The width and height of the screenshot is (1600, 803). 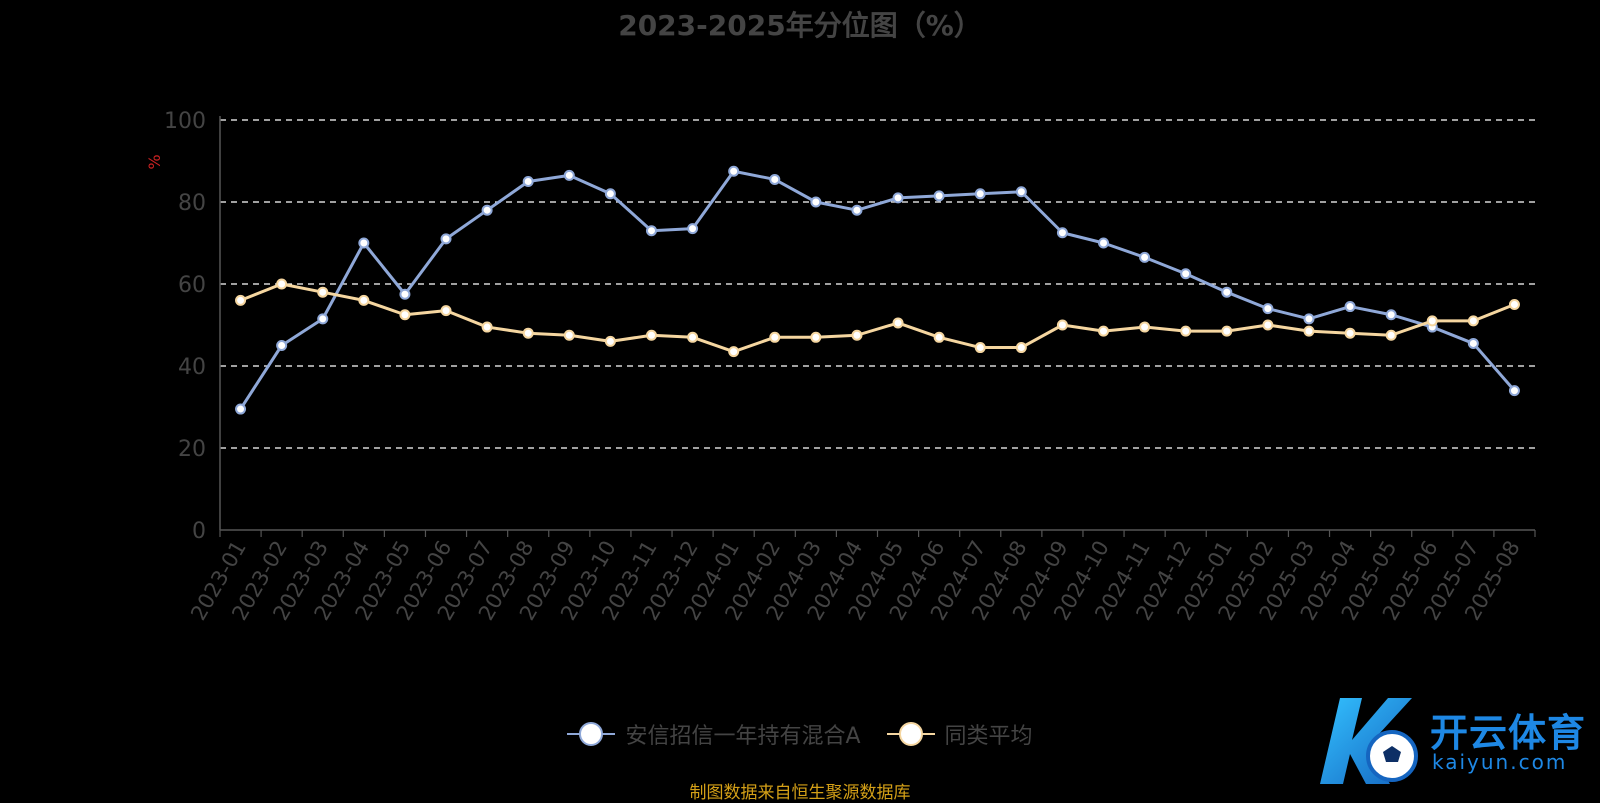 I want to click on y-tick-label: 20, so click(x=192, y=449).